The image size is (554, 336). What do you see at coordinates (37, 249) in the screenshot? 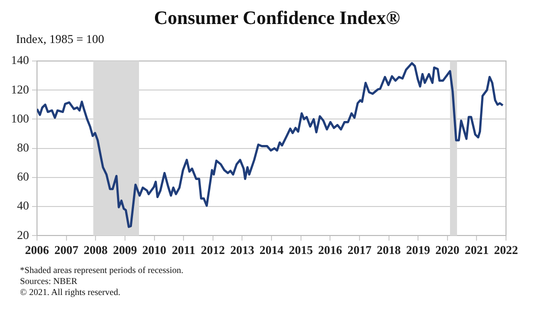
I see `x-tick-label: 2006` at bounding box center [37, 249].